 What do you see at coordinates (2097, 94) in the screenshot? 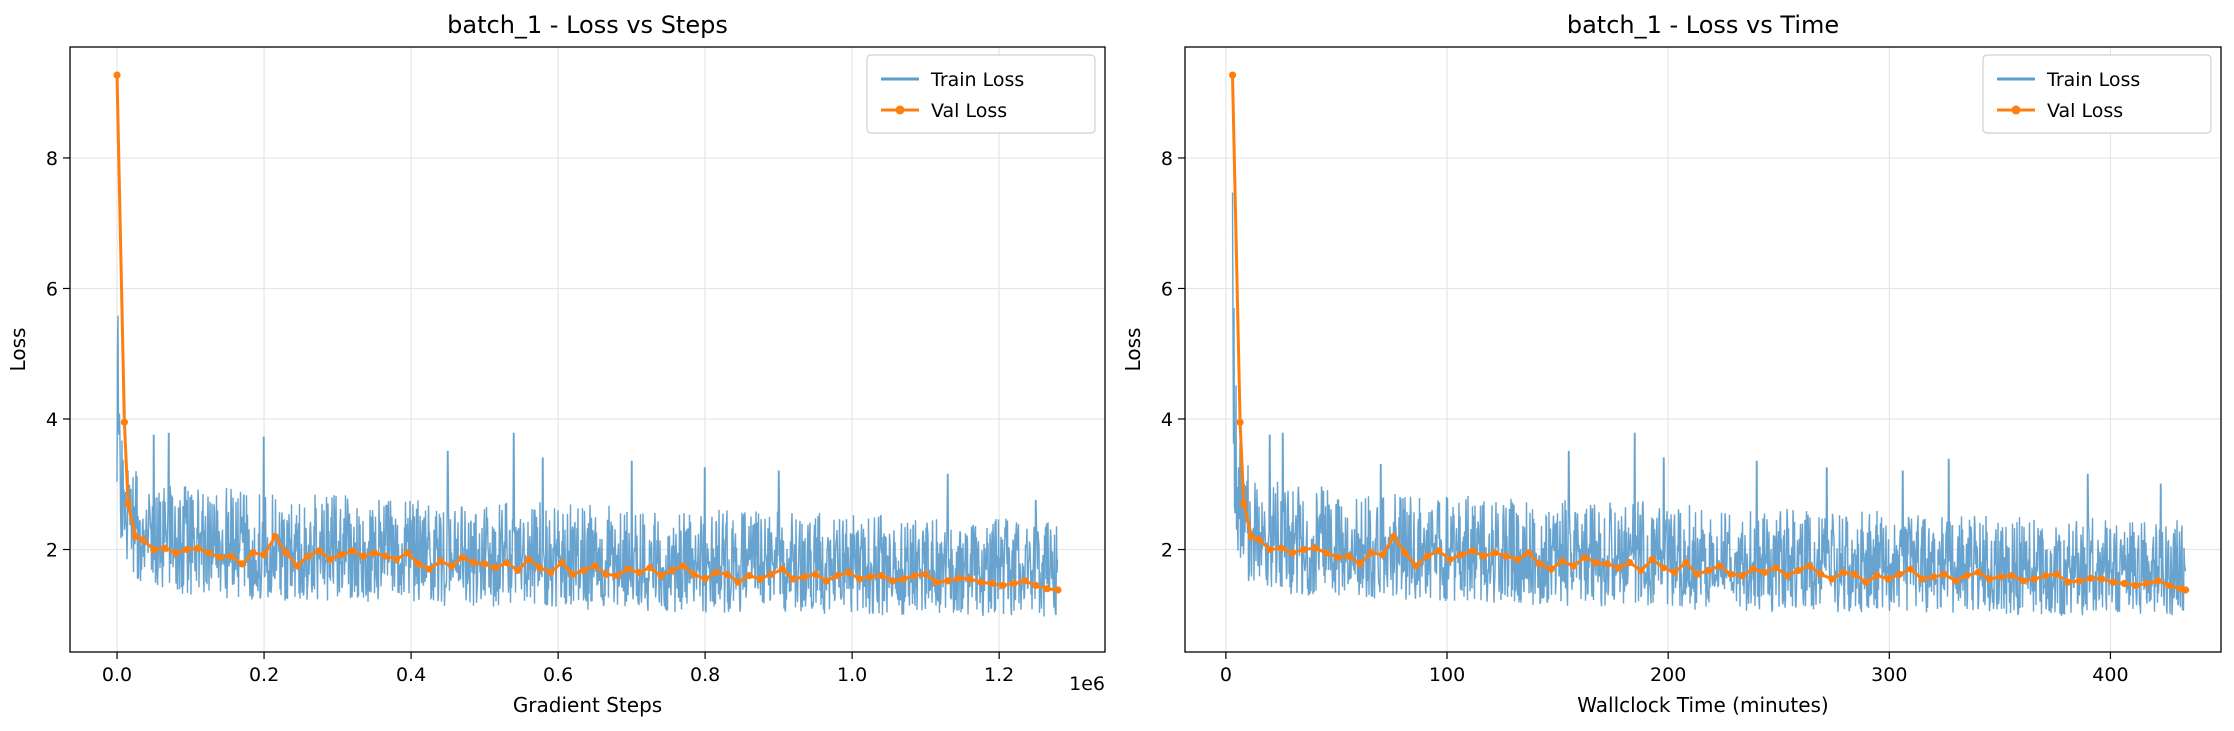
I see `legend: Train Loss Val Loss` at bounding box center [2097, 94].